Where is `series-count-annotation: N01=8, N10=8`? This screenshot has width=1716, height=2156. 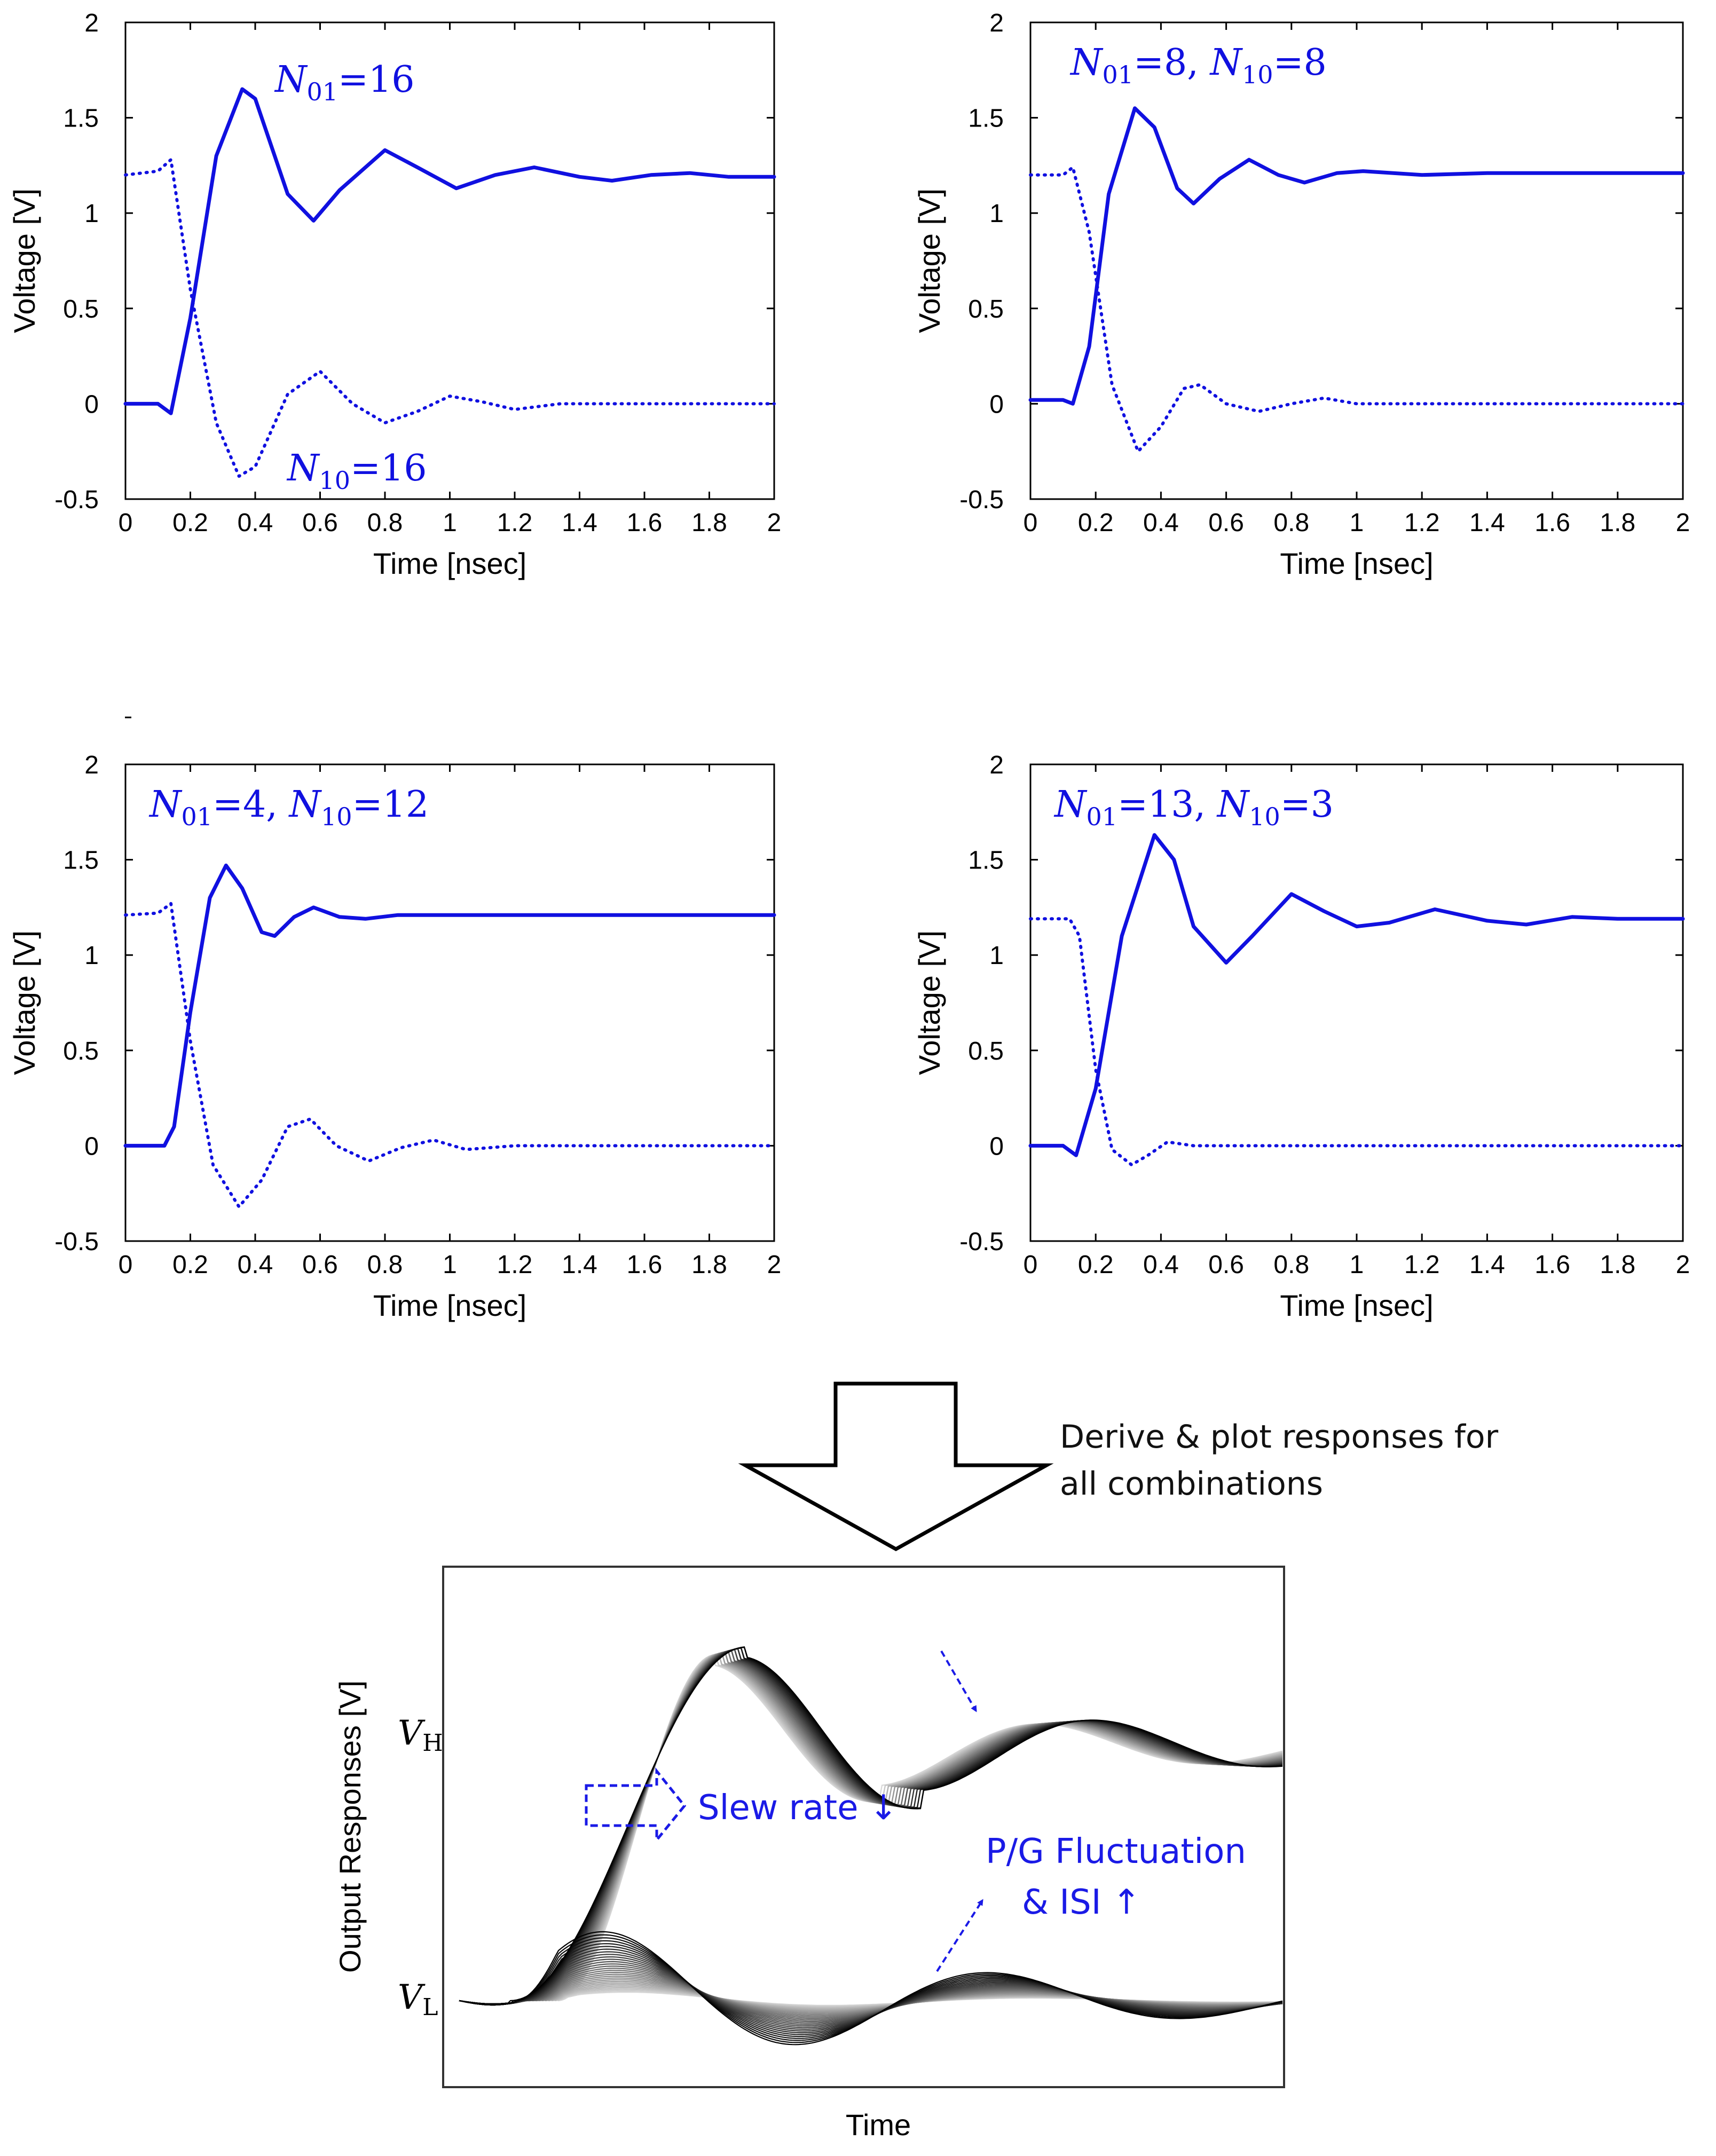
series-count-annotation: N01=8, N10=8 is located at coordinates (1198, 65).